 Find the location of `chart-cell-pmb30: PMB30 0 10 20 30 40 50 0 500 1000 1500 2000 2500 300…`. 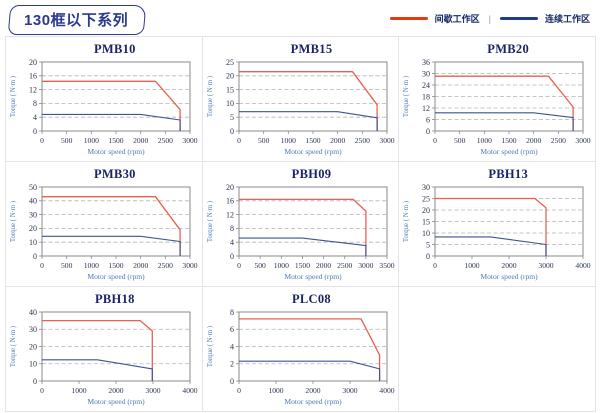

chart-cell-pmb30: PMB30 0 10 20 30 40 50 0 500 1000 1500 2000 2500 300… is located at coordinates (104, 224).